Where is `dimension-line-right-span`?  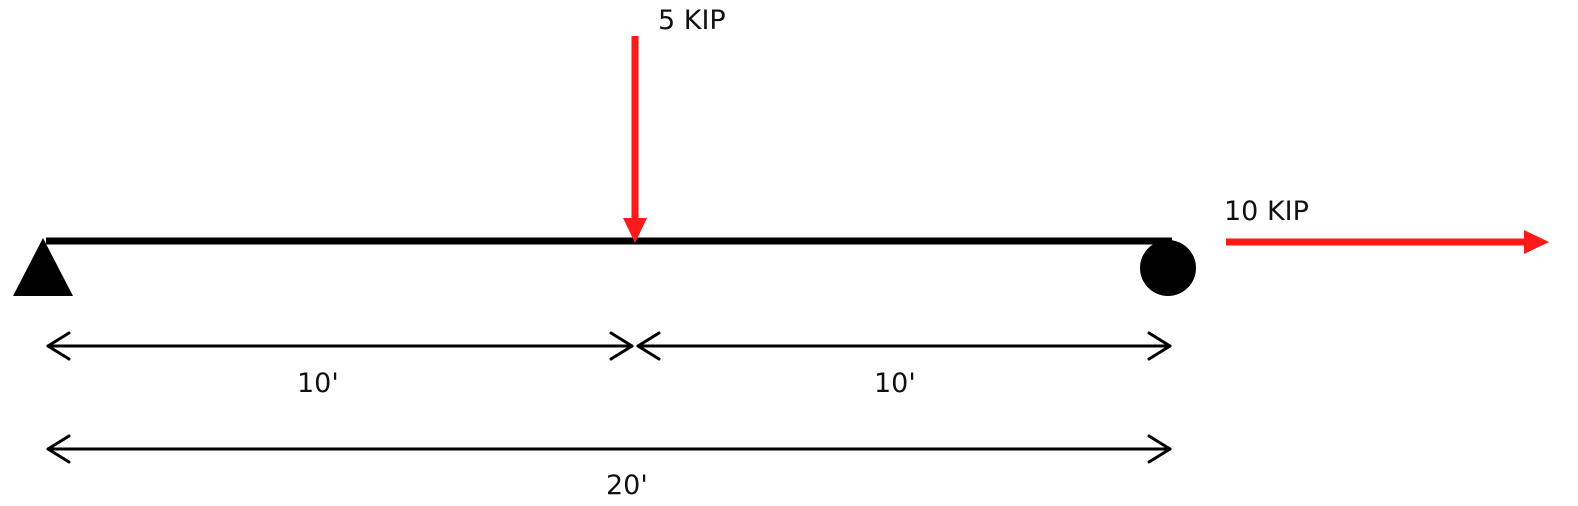
dimension-line-right-span is located at coordinates (904, 346).